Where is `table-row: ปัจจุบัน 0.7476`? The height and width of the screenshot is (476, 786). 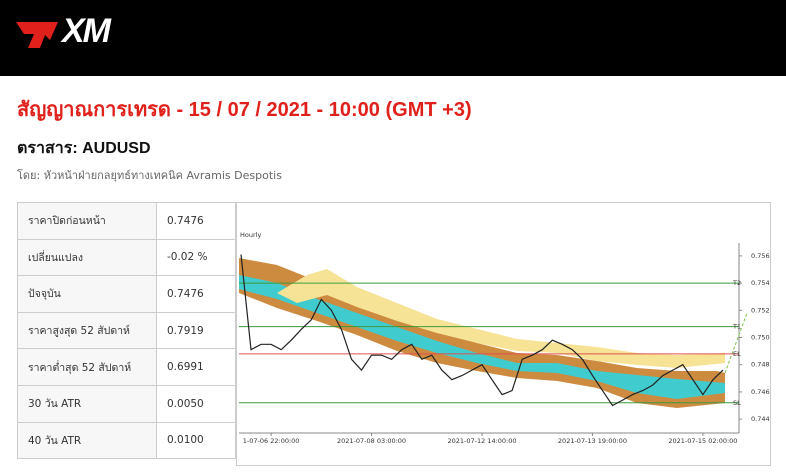
table-row: ปัจจุบัน 0.7476 is located at coordinates (126, 294).